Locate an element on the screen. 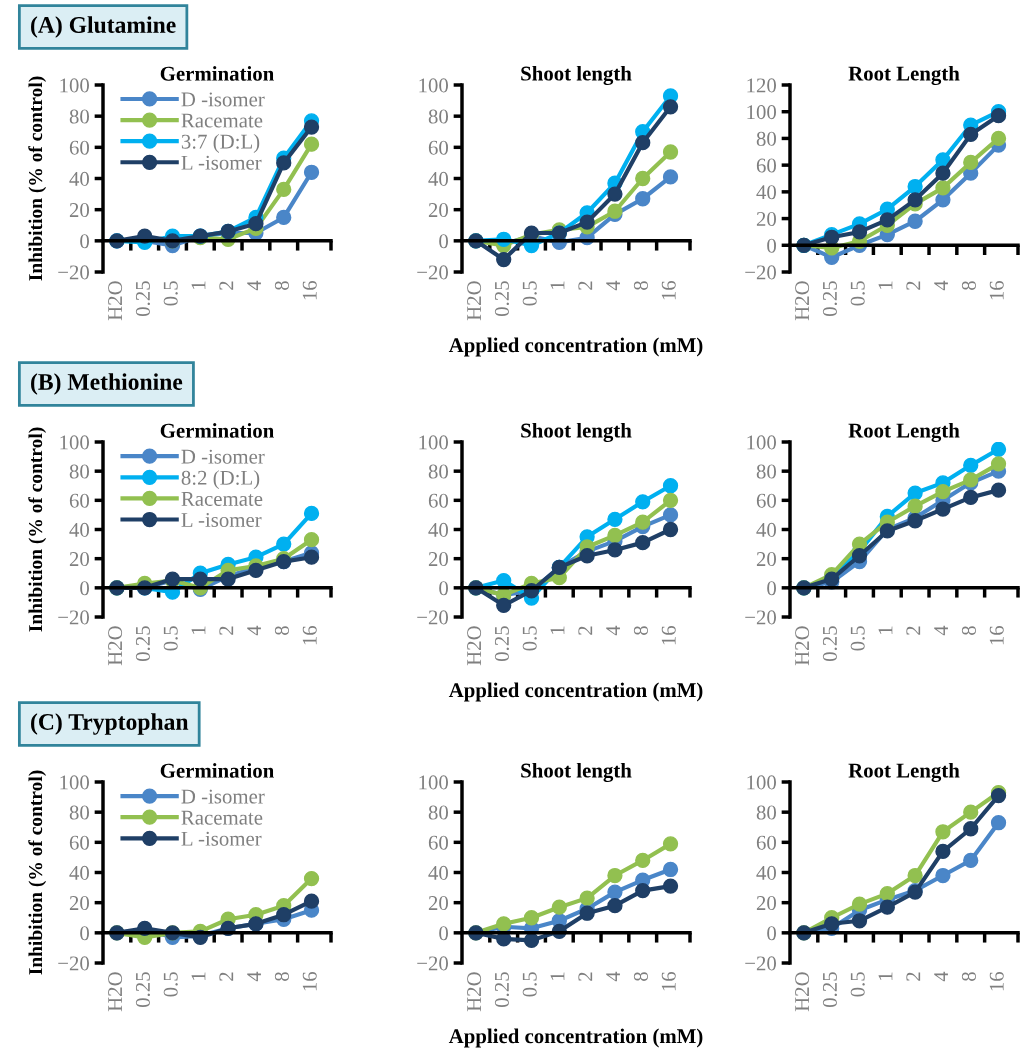  legend-label: D -isomer is located at coordinates (223, 796).